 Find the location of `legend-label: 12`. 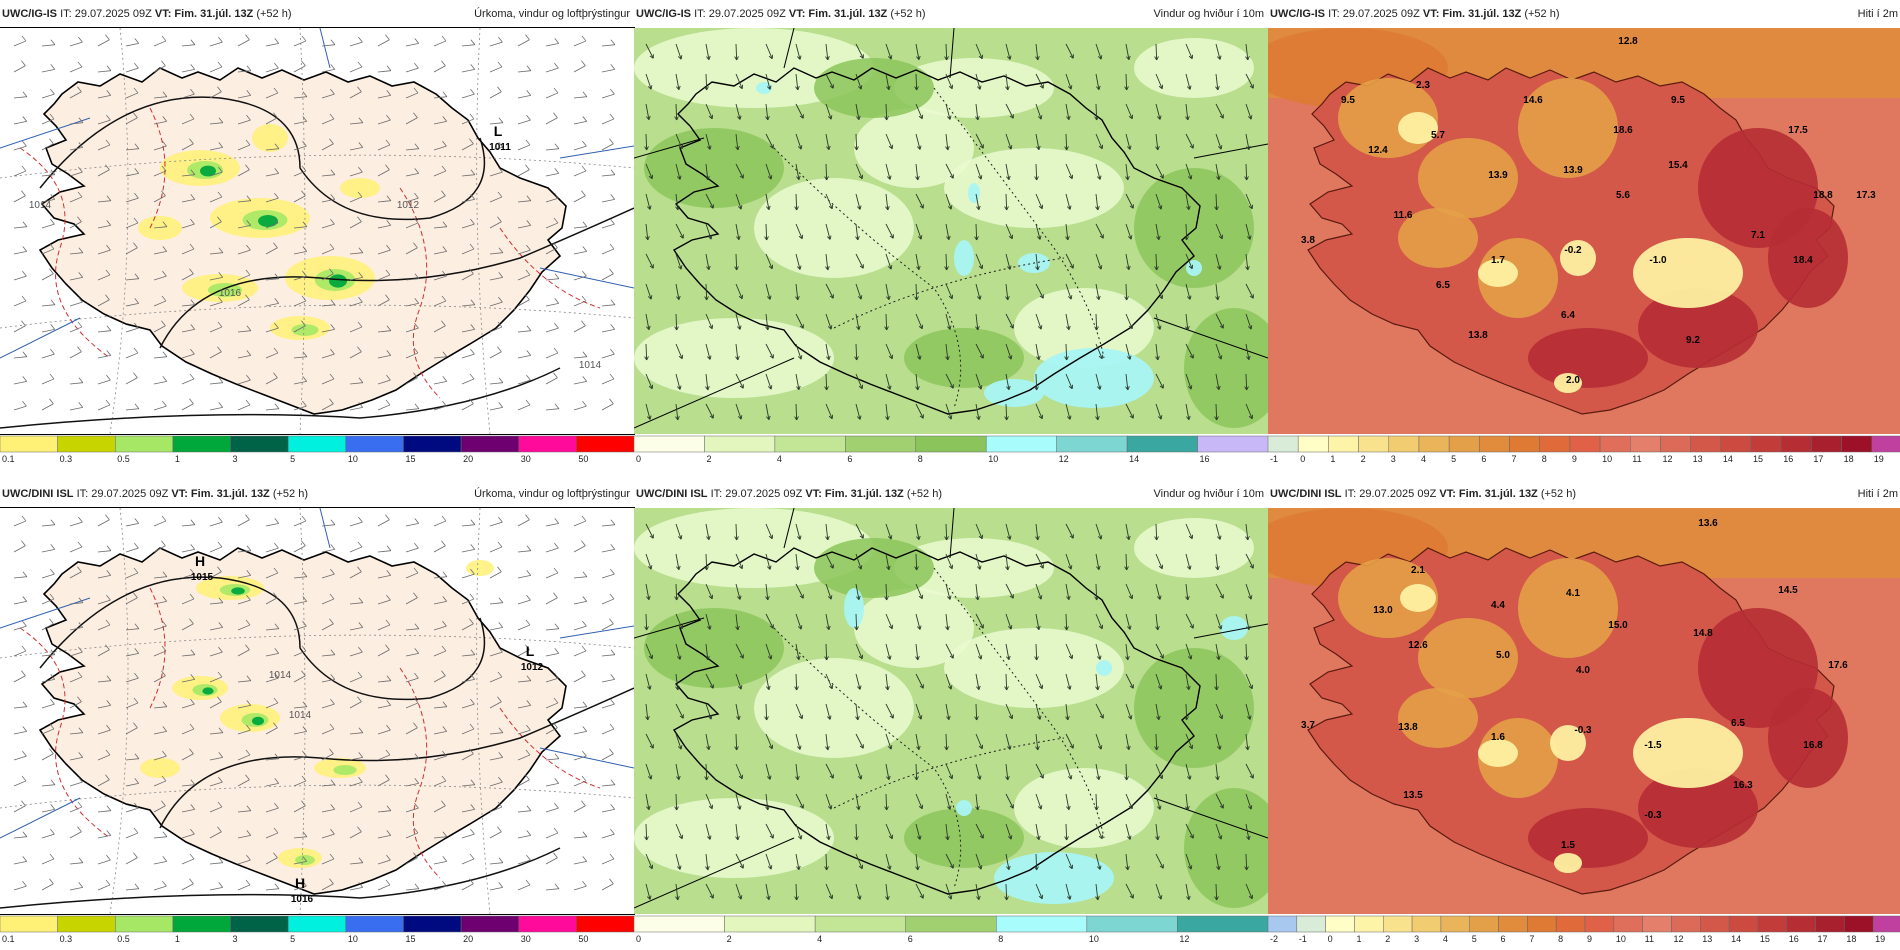

legend-label: 12 is located at coordinates (1184, 939).